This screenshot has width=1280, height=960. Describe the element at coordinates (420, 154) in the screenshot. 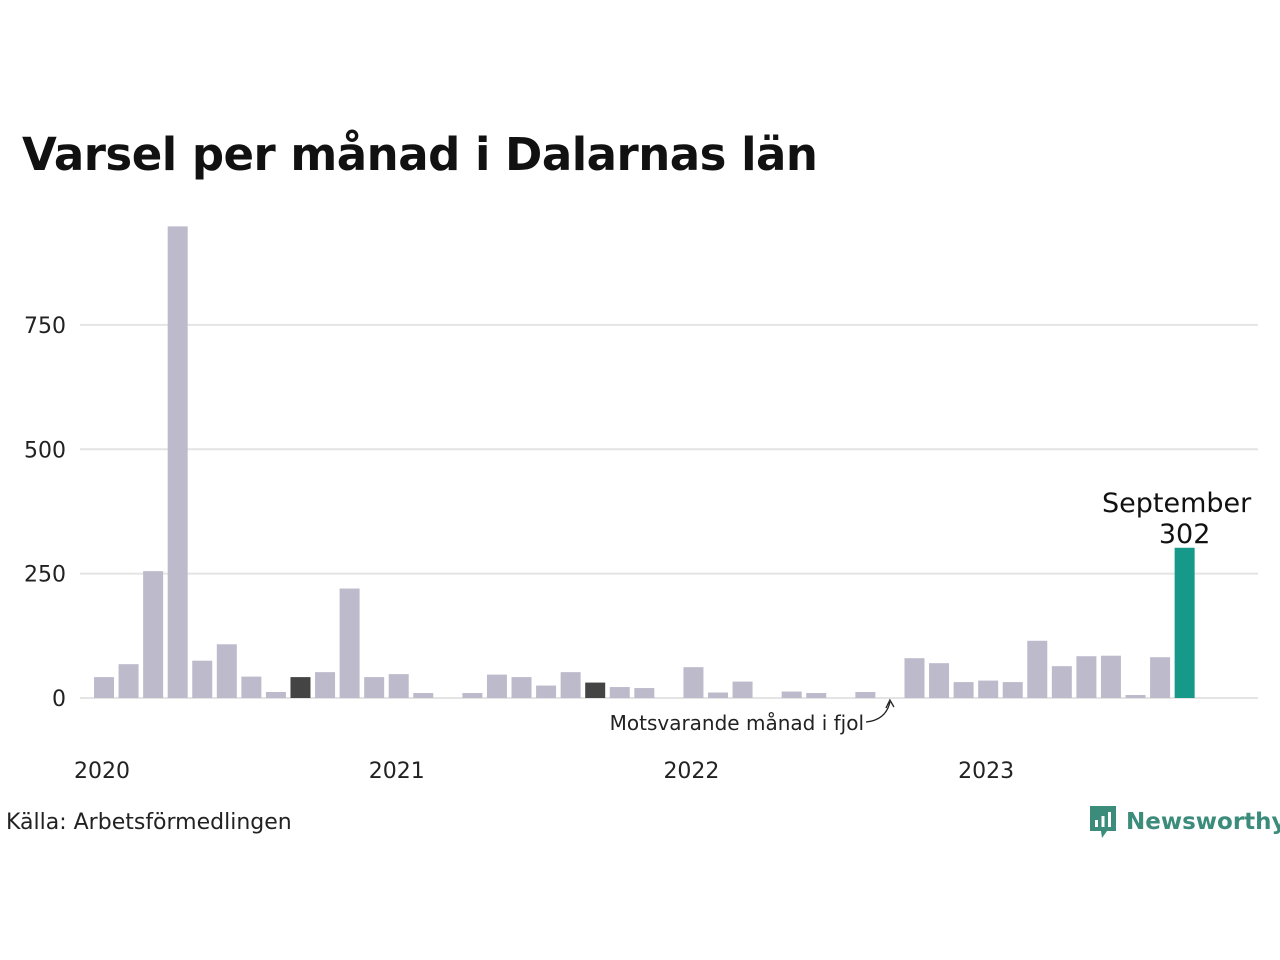

I see `chart-title: Varsel per månad i Dalarnas län` at that location.